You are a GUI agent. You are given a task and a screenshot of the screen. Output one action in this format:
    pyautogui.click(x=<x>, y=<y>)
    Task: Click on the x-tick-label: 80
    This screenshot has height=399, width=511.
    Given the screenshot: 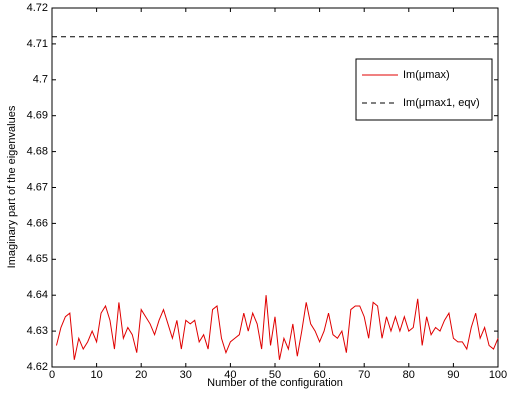 What is the action you would take?
    pyautogui.click(x=409, y=375)
    